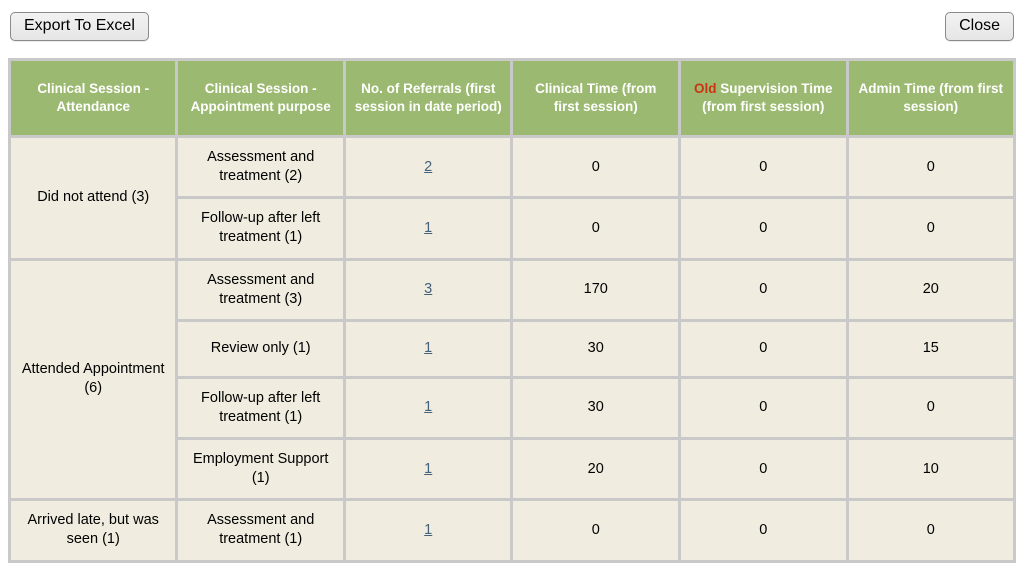 The height and width of the screenshot is (564, 1024). Describe the element at coordinates (931, 348) in the screenshot. I see `admin-time-cell: 15` at that location.